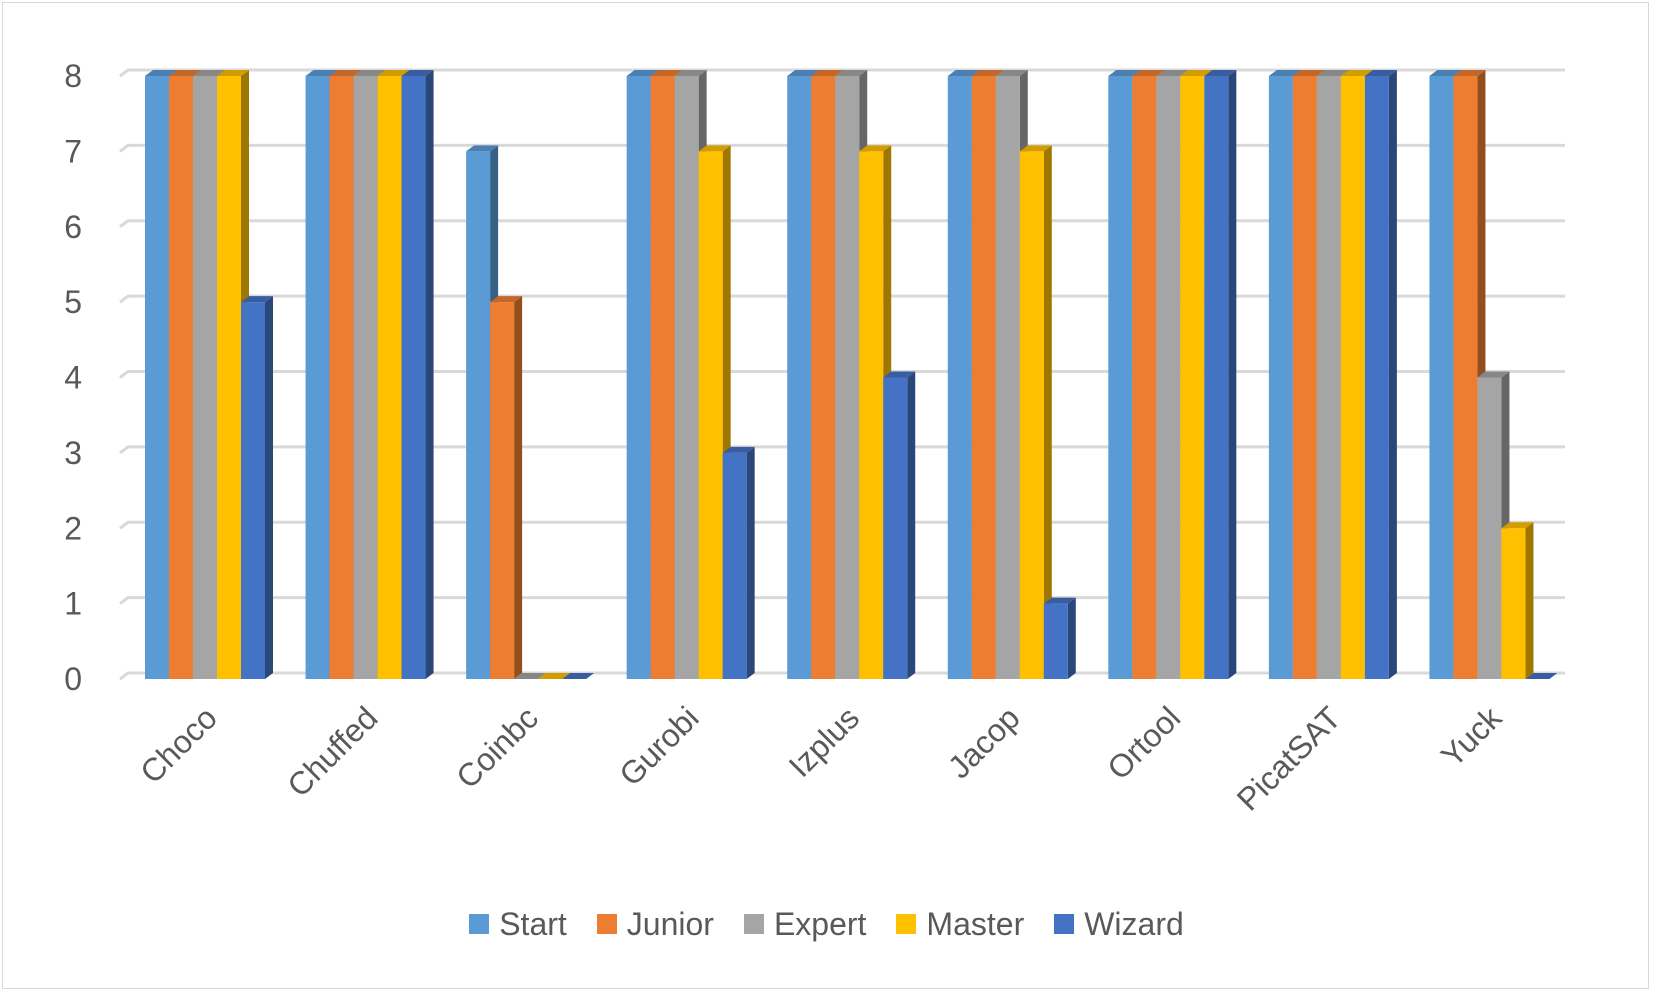 This screenshot has height=993, width=1653. I want to click on y-tick-label: 8, so click(73, 76).